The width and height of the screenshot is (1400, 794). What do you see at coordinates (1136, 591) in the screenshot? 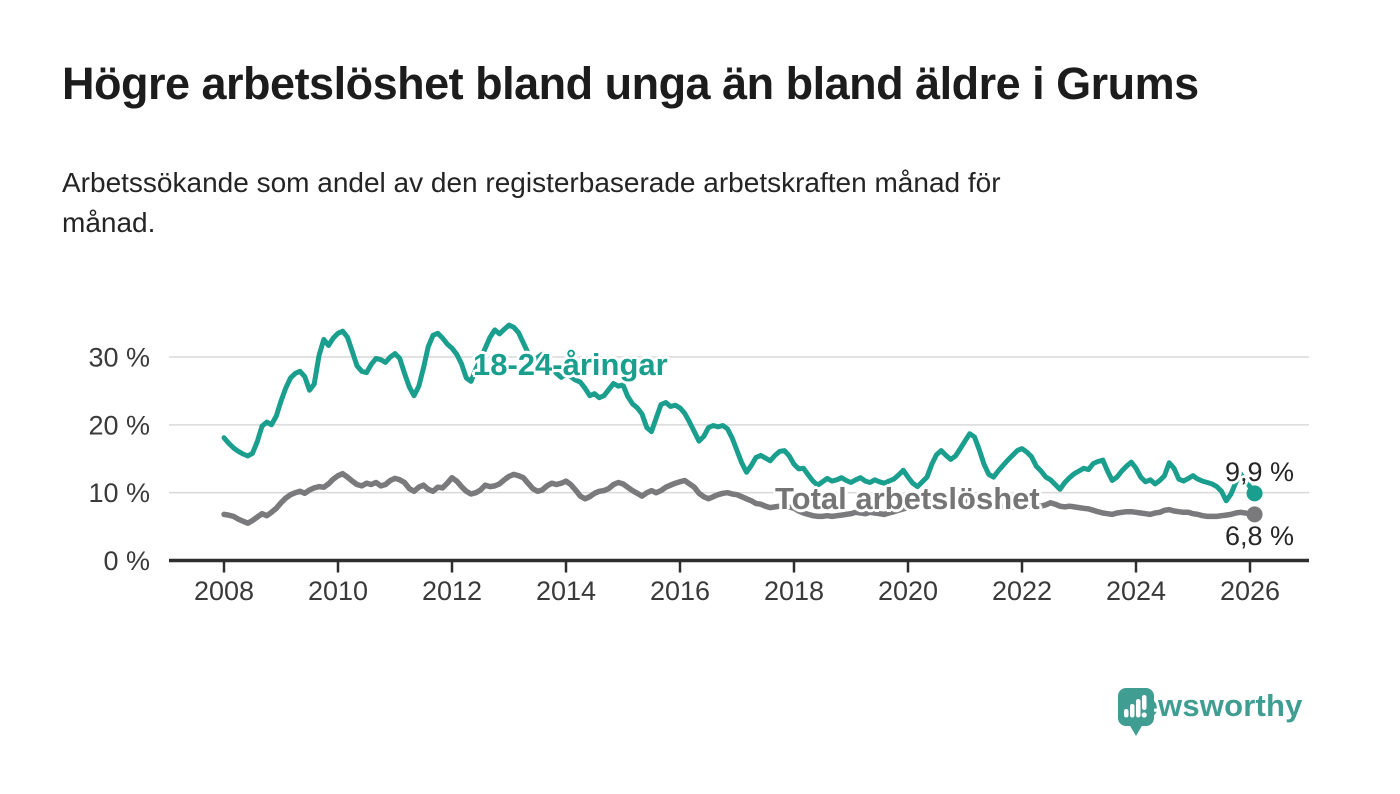
I see `x-tick-label: 2024` at bounding box center [1136, 591].